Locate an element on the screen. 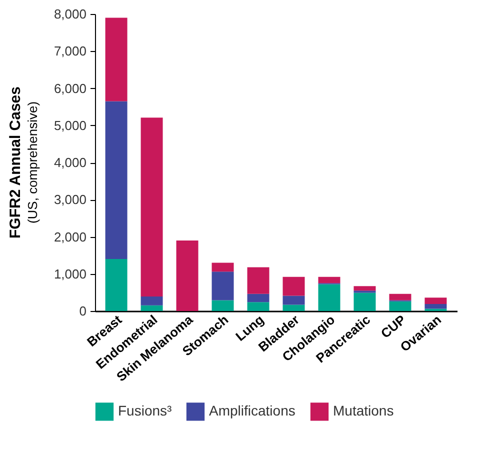 The height and width of the screenshot is (465, 481). y-axis-title: FGFR2 Annual Cases is located at coordinates (15, 162).